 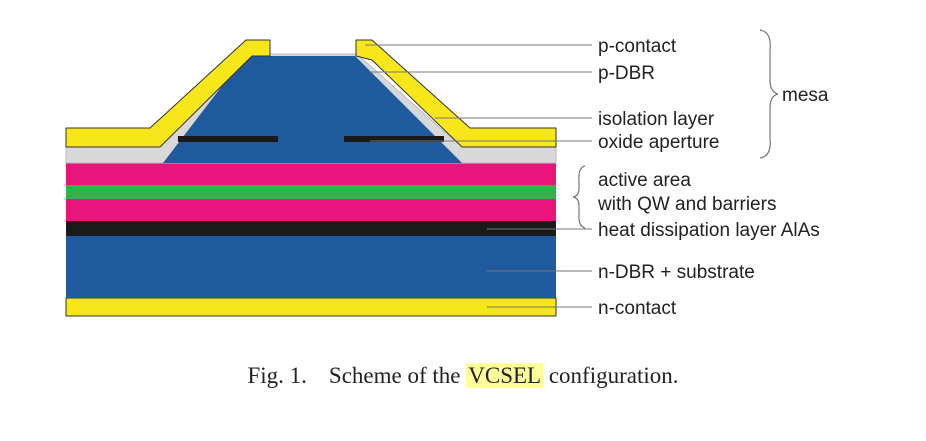 What do you see at coordinates (656, 119) in the screenshot?
I see `label-isolation-layer: isolation layer` at bounding box center [656, 119].